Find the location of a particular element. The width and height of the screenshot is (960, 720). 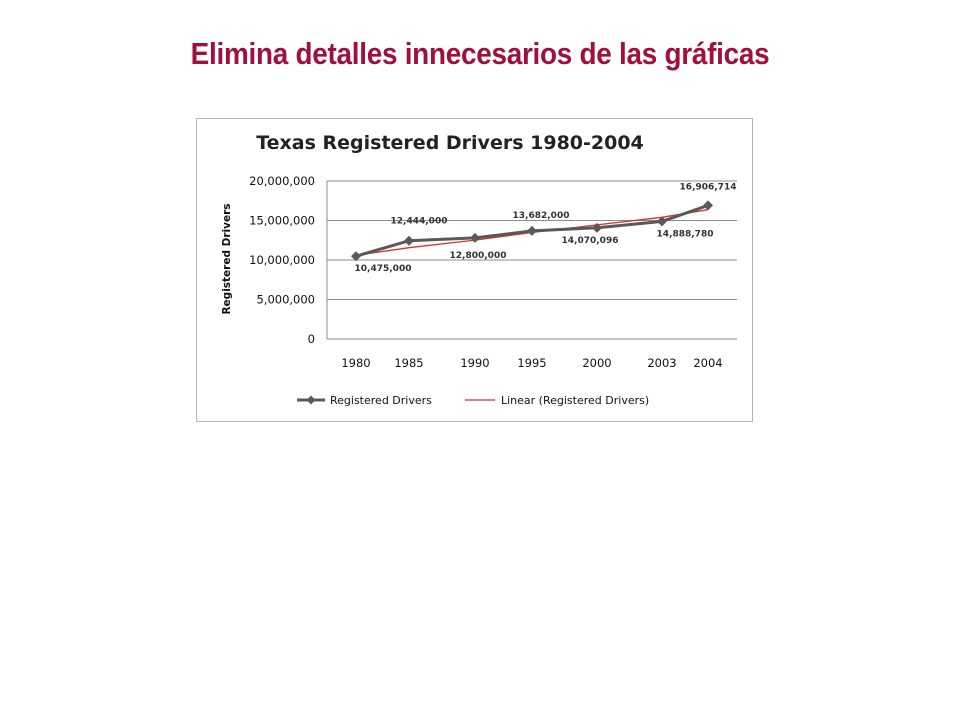

data-label: 14,888,780 is located at coordinates (685, 234).